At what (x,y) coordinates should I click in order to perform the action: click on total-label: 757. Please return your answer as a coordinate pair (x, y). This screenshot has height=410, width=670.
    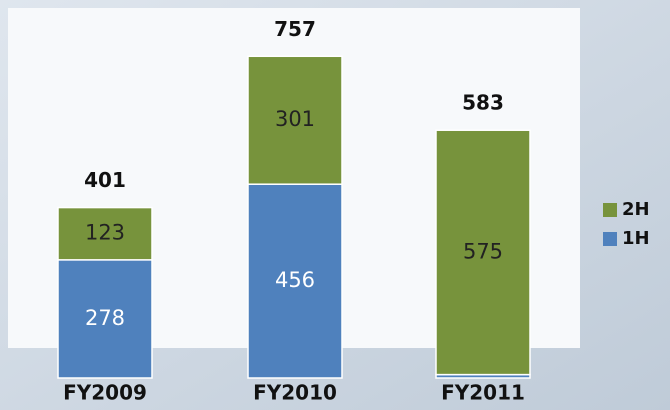
    Looking at the image, I should click on (295, 29).